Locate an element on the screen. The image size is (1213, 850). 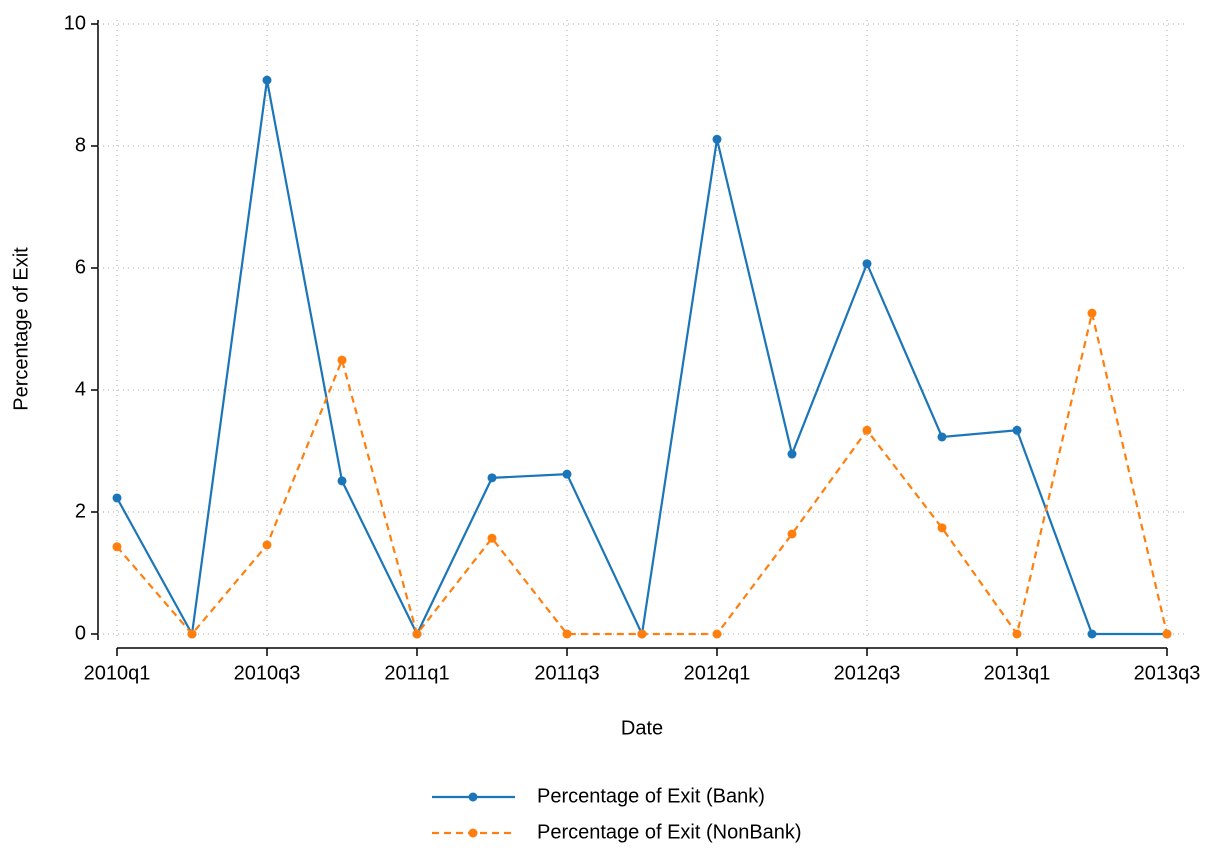
y-tick-label: 0 is located at coordinates (80, 633).